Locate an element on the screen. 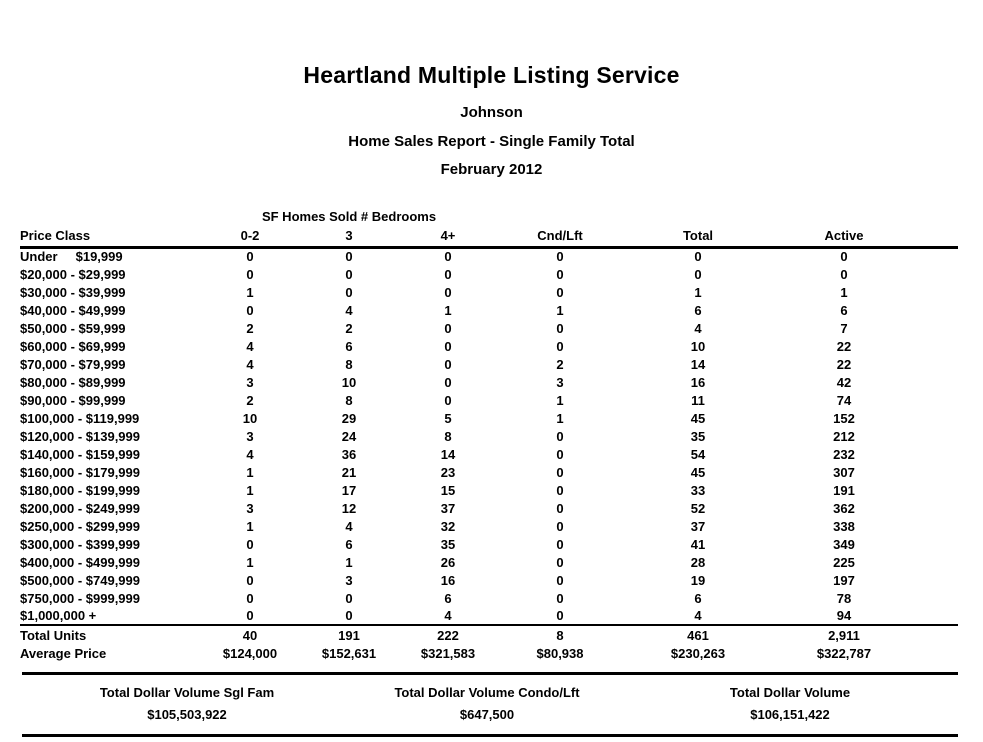 Image resolution: width=983 pixels, height=742 pixels. table-row: $20,000 - $29,999 0 0 0 0 0 0 is located at coordinates (489, 274).